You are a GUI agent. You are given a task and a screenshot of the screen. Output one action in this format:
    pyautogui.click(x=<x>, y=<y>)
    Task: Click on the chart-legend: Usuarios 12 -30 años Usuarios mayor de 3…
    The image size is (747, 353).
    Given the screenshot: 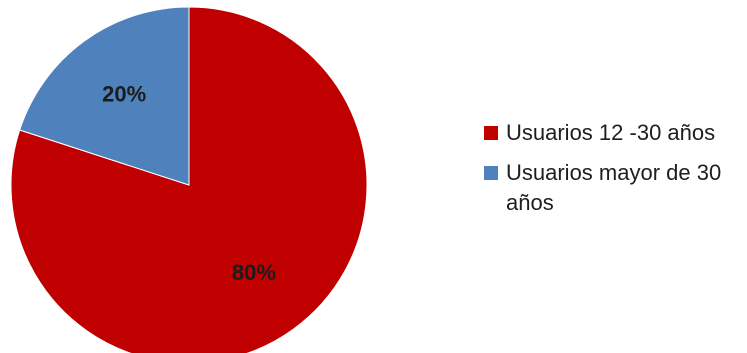 What is the action you would take?
    pyautogui.click(x=611, y=173)
    